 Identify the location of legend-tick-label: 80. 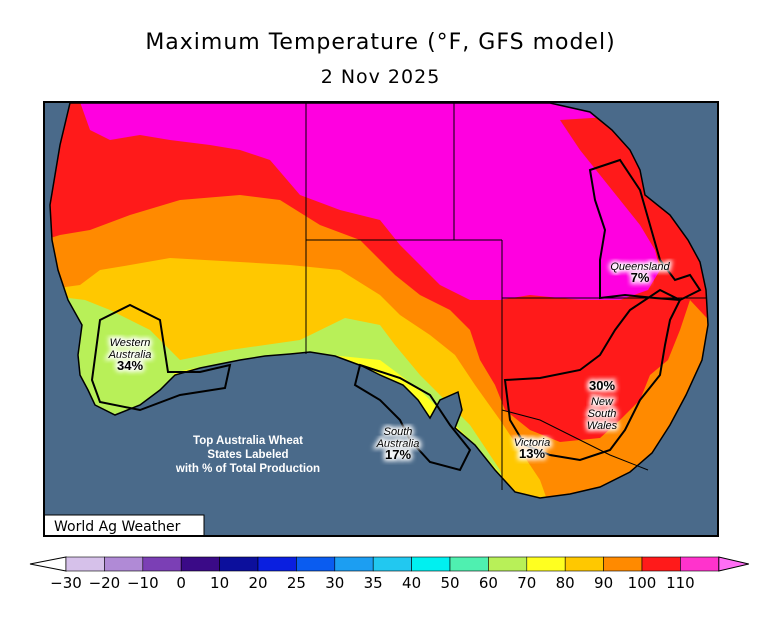
(565, 583).